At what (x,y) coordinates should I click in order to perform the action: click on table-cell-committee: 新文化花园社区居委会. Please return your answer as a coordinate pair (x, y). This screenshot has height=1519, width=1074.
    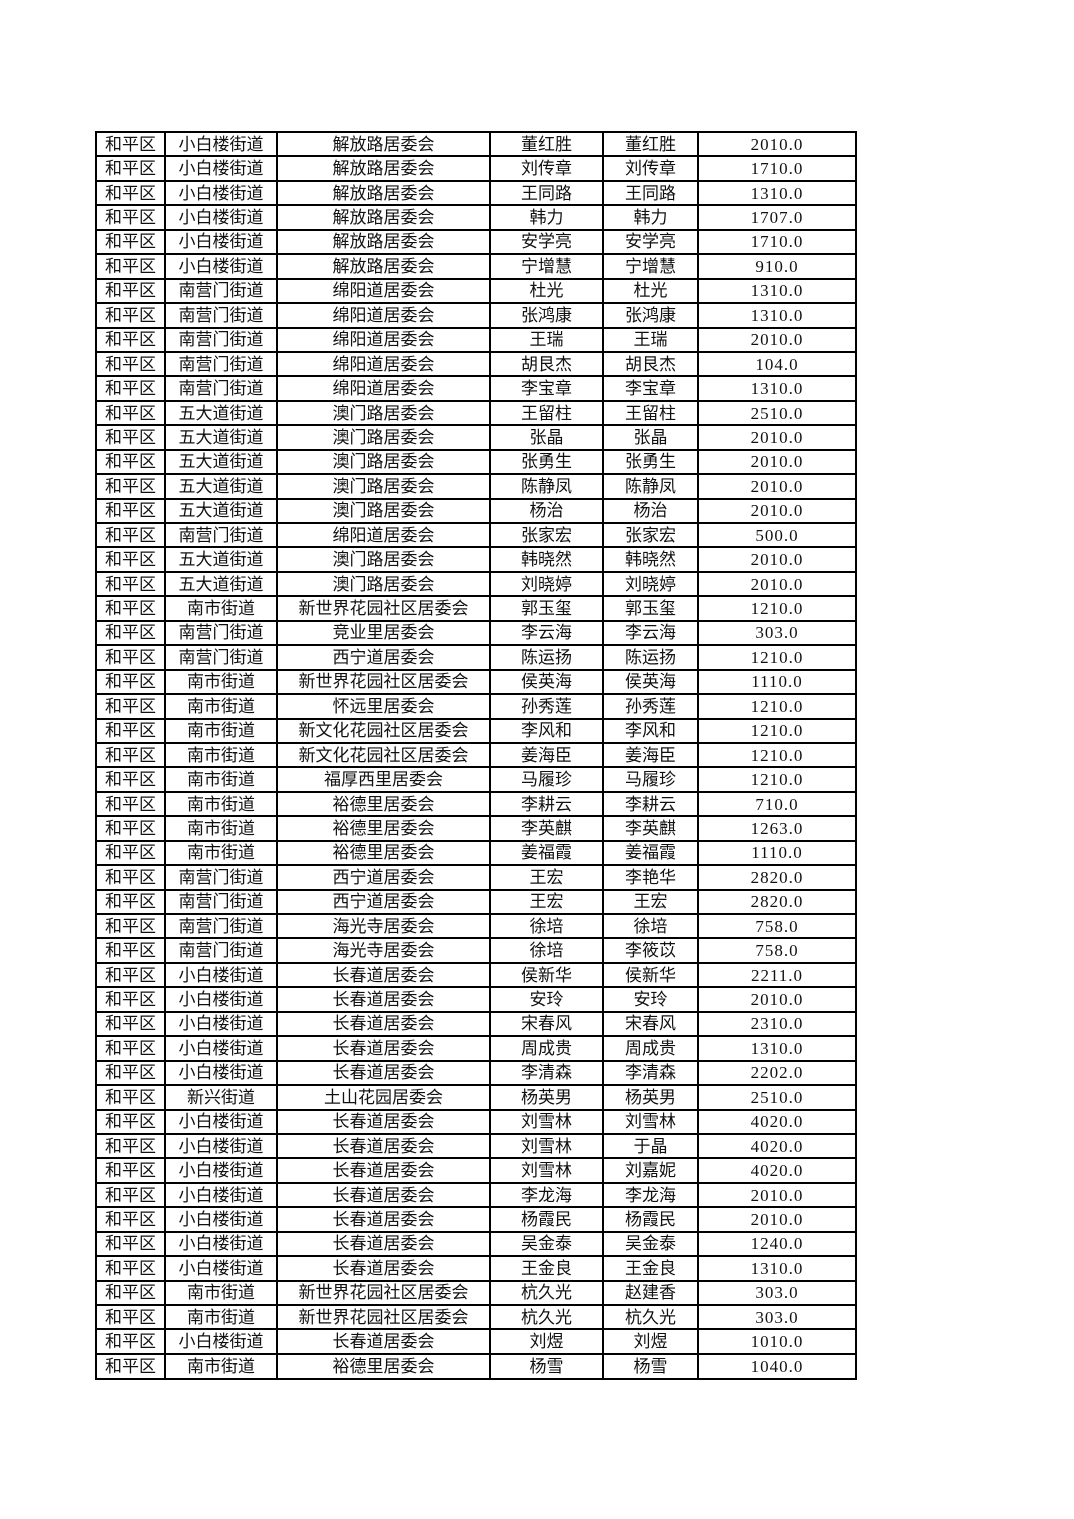
    Looking at the image, I should click on (383, 755).